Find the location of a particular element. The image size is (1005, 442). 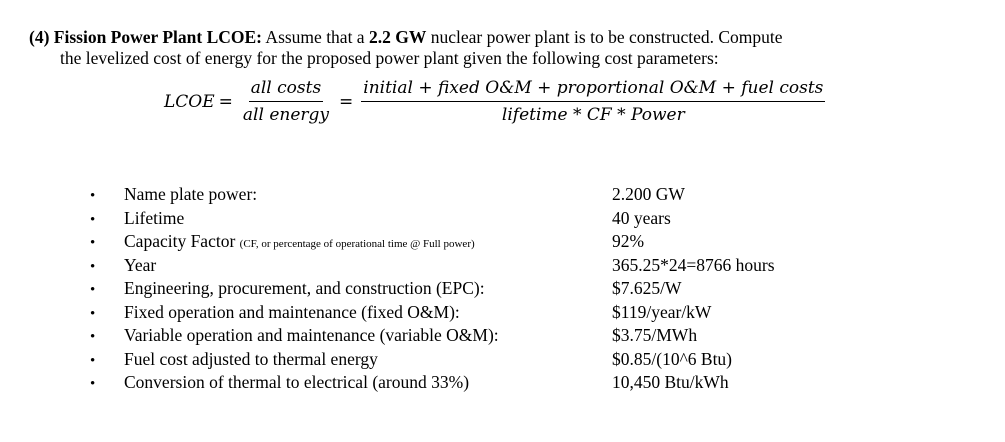

fraction-2-denominator: lifetime * CF * Power is located at coordinates (593, 115).